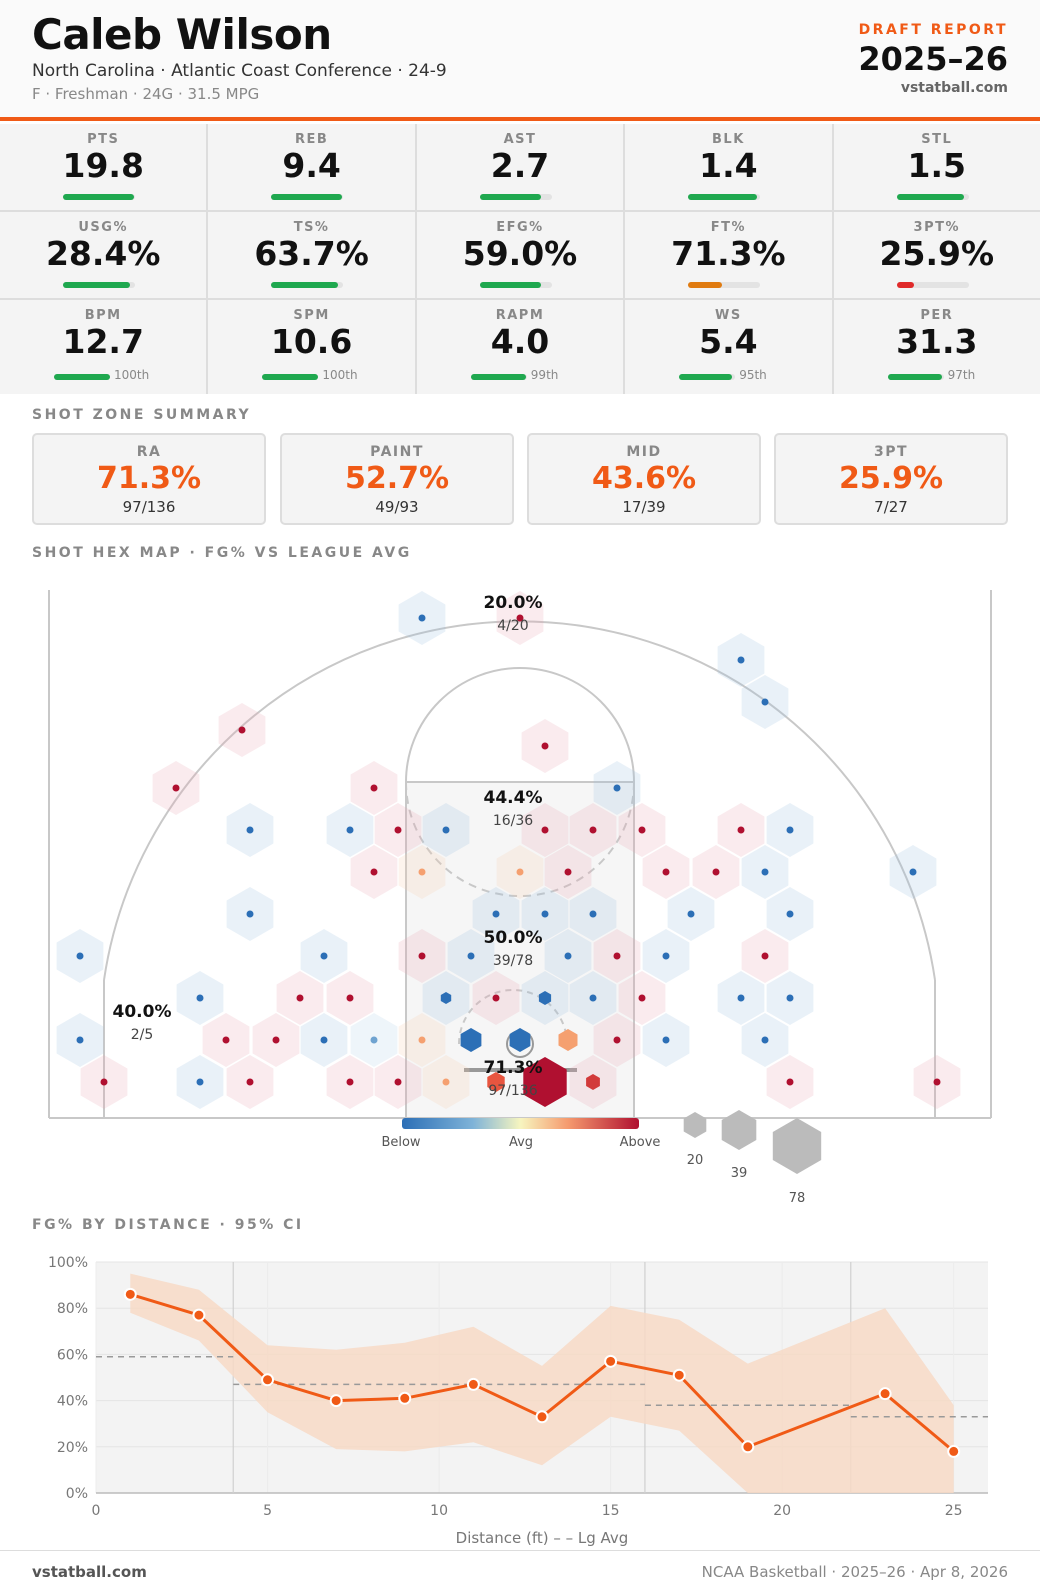 Image resolution: width=1040 pixels, height=1590 pixels. I want to click on fg-series-line, so click(542, 1372).